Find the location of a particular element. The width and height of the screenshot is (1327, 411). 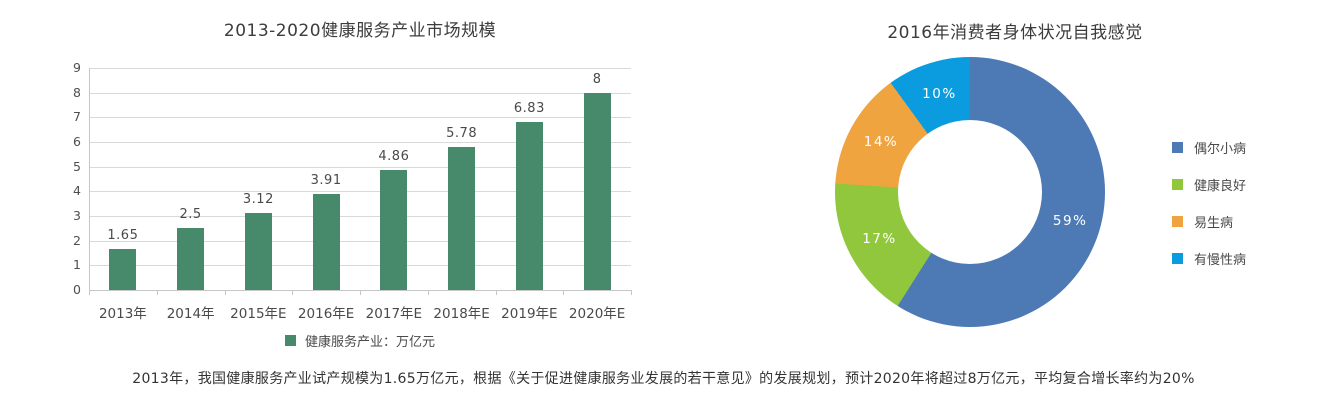

bar-value-label: 2.5 is located at coordinates (190, 215).